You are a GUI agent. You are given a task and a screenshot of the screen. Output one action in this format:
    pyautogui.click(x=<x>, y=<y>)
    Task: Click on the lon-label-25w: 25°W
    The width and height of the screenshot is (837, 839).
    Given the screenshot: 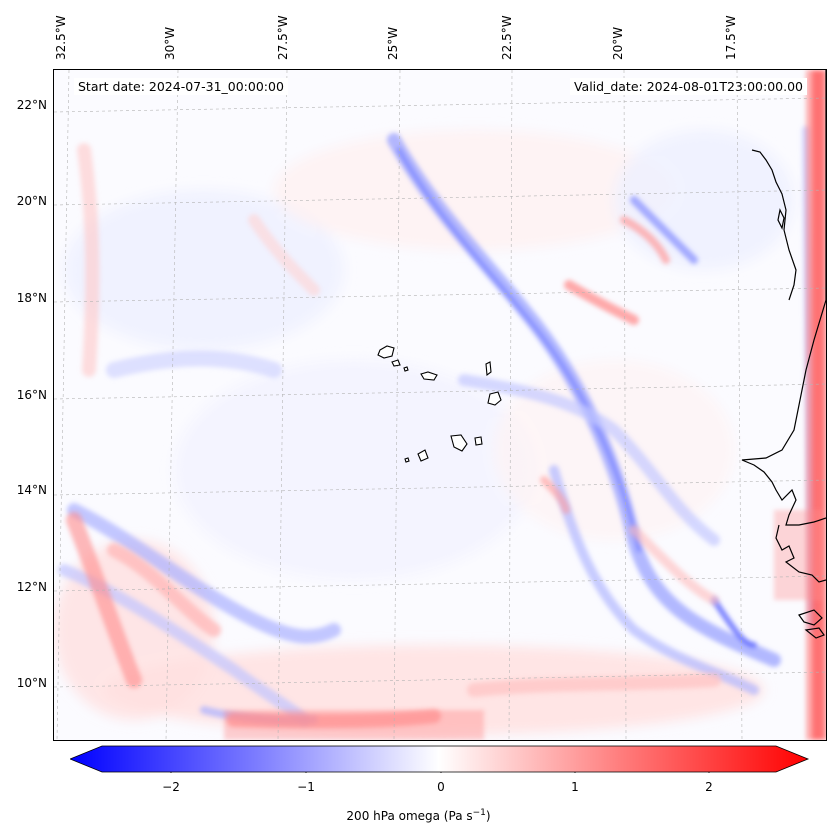 What is the action you would take?
    pyautogui.click(x=393, y=43)
    